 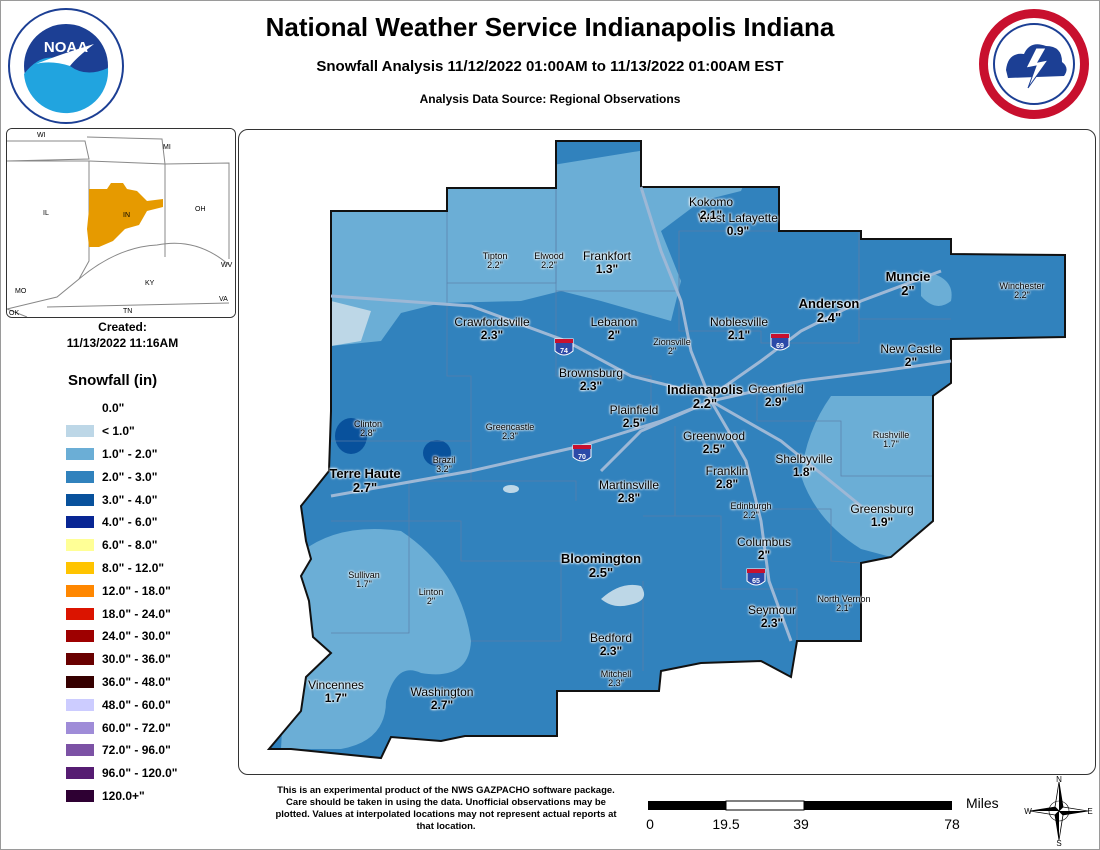 I want to click on city-label: Greensburg 1.9", so click(x=881, y=515).